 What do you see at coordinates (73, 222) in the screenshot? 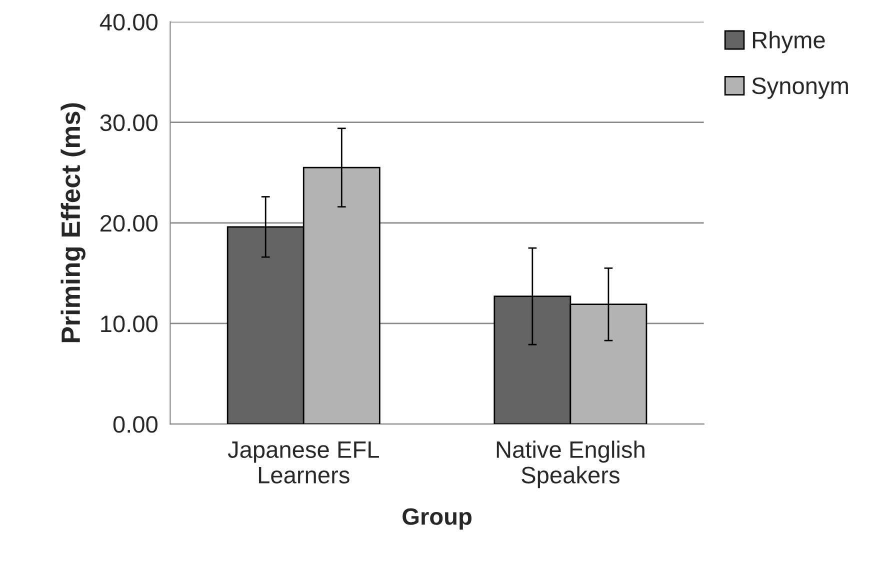
I see `y-axis-title: Priming Effect (ms)` at bounding box center [73, 222].